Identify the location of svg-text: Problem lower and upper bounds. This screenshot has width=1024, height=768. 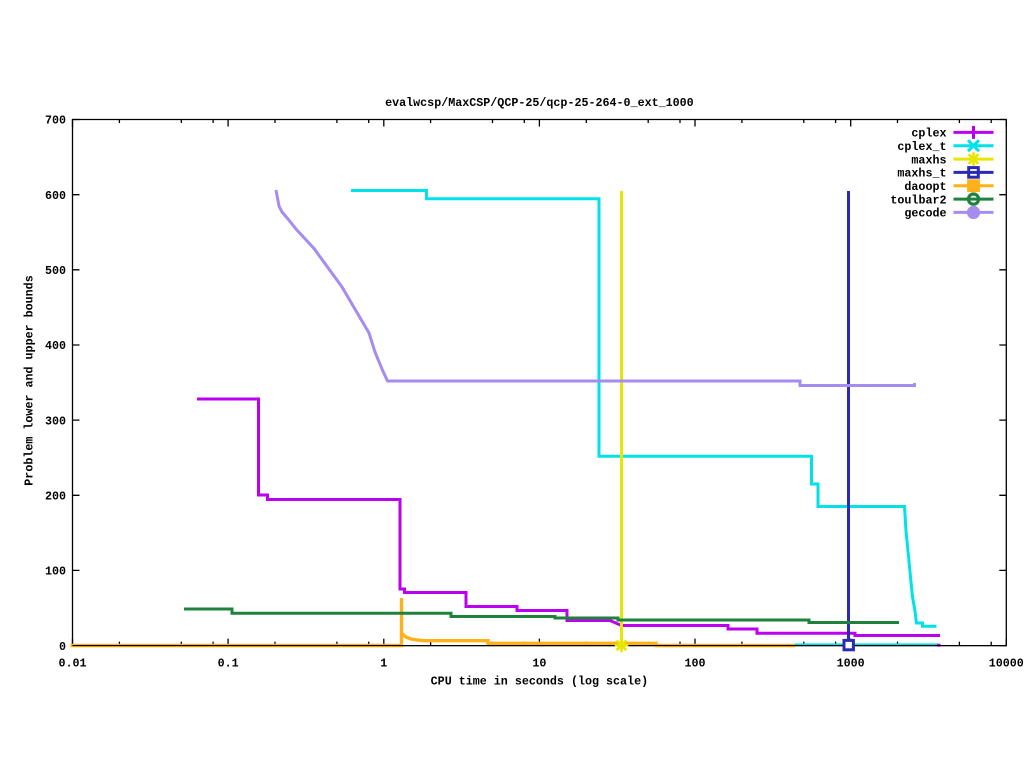
(30, 380).